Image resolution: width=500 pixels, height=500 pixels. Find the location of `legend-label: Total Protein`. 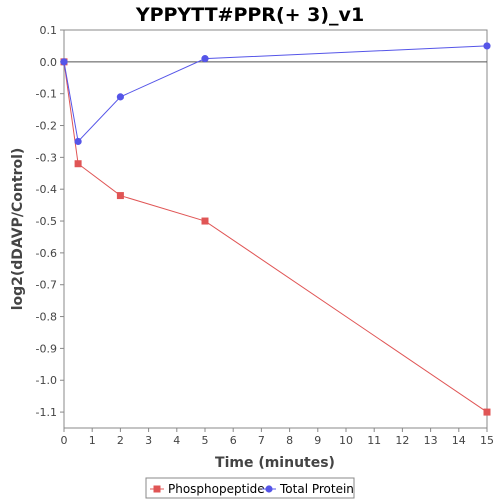

legend-label: Total Protein is located at coordinates (316, 489).